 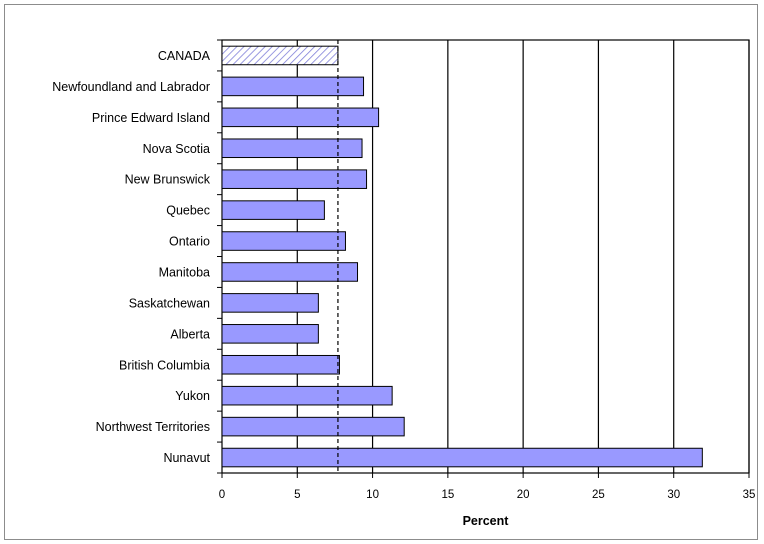 What do you see at coordinates (313, 426) in the screenshot?
I see `bar-northwest-territories` at bounding box center [313, 426].